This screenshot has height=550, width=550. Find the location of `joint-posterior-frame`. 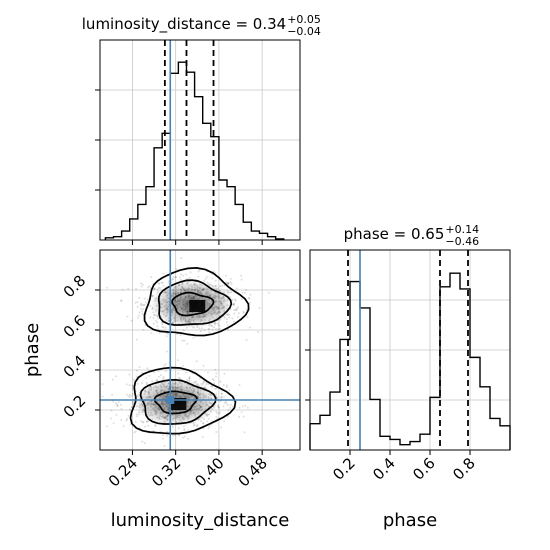

joint-posterior-frame is located at coordinates (200, 350).